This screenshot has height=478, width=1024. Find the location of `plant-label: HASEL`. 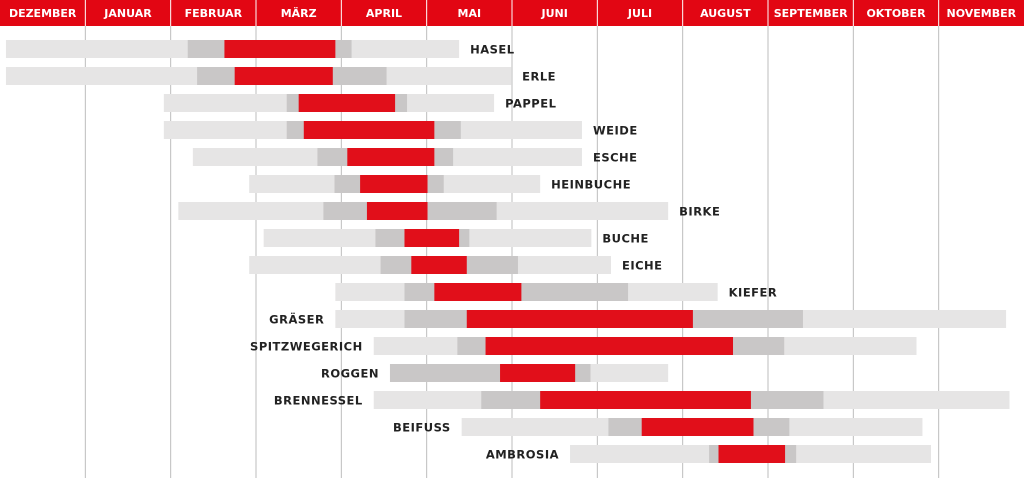

plant-label: HASEL is located at coordinates (492, 50).